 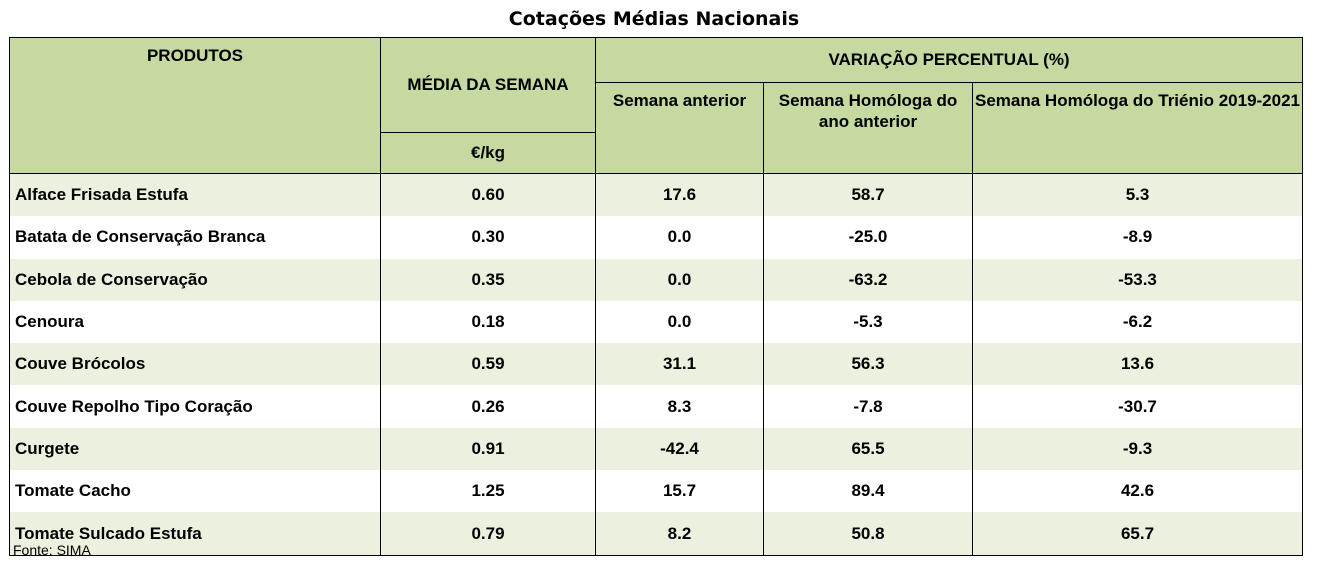 I want to click on previous-week-change: 17.6, so click(x=679, y=195).